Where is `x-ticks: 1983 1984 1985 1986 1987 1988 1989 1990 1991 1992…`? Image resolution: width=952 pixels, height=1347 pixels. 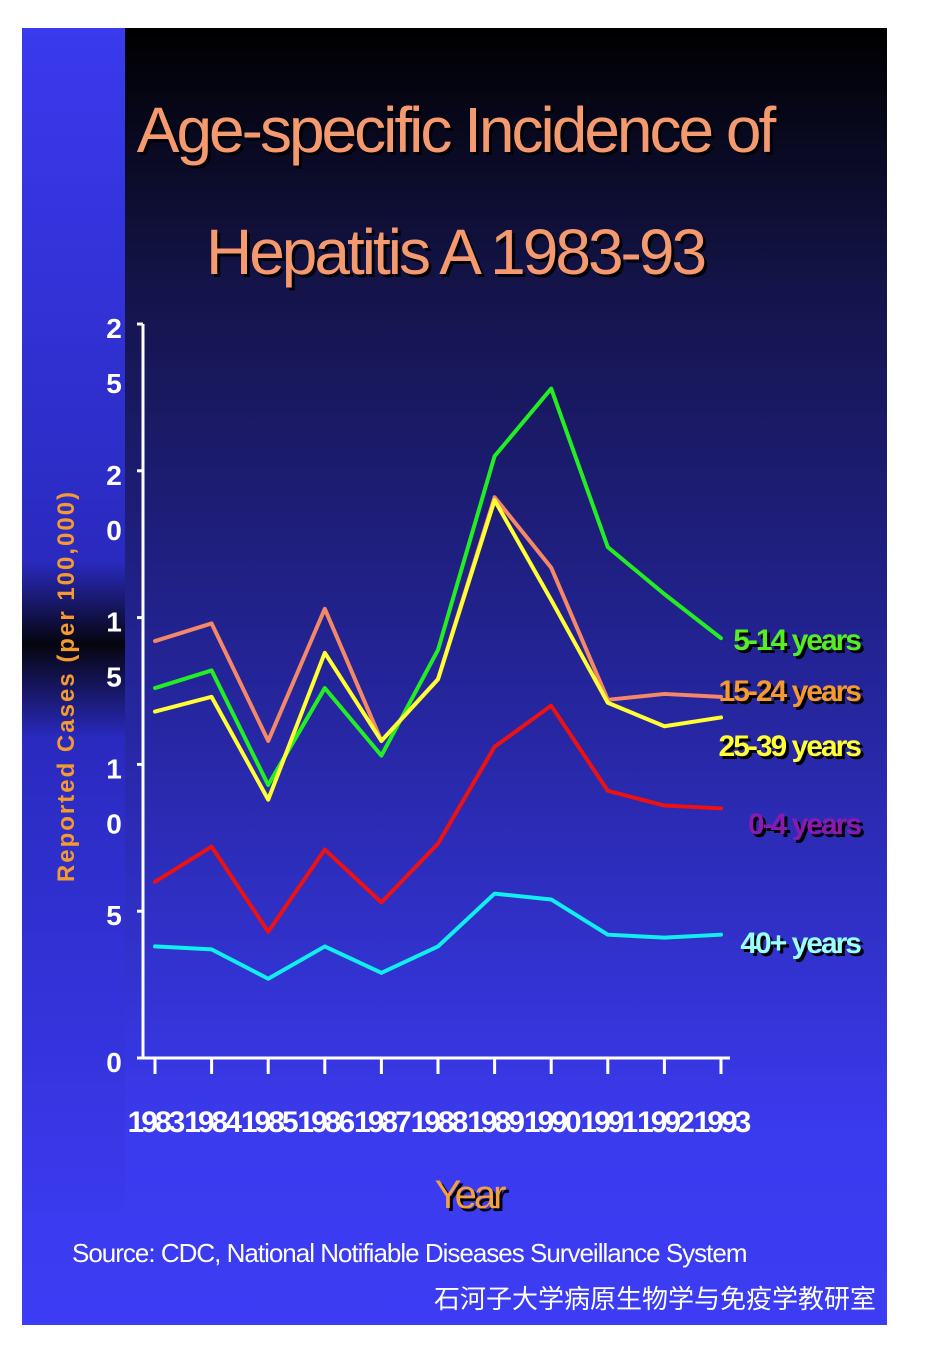 x-ticks: 1983 1984 1985 1986 1987 1988 1989 1990 1991 1992… is located at coordinates (441, 1098).